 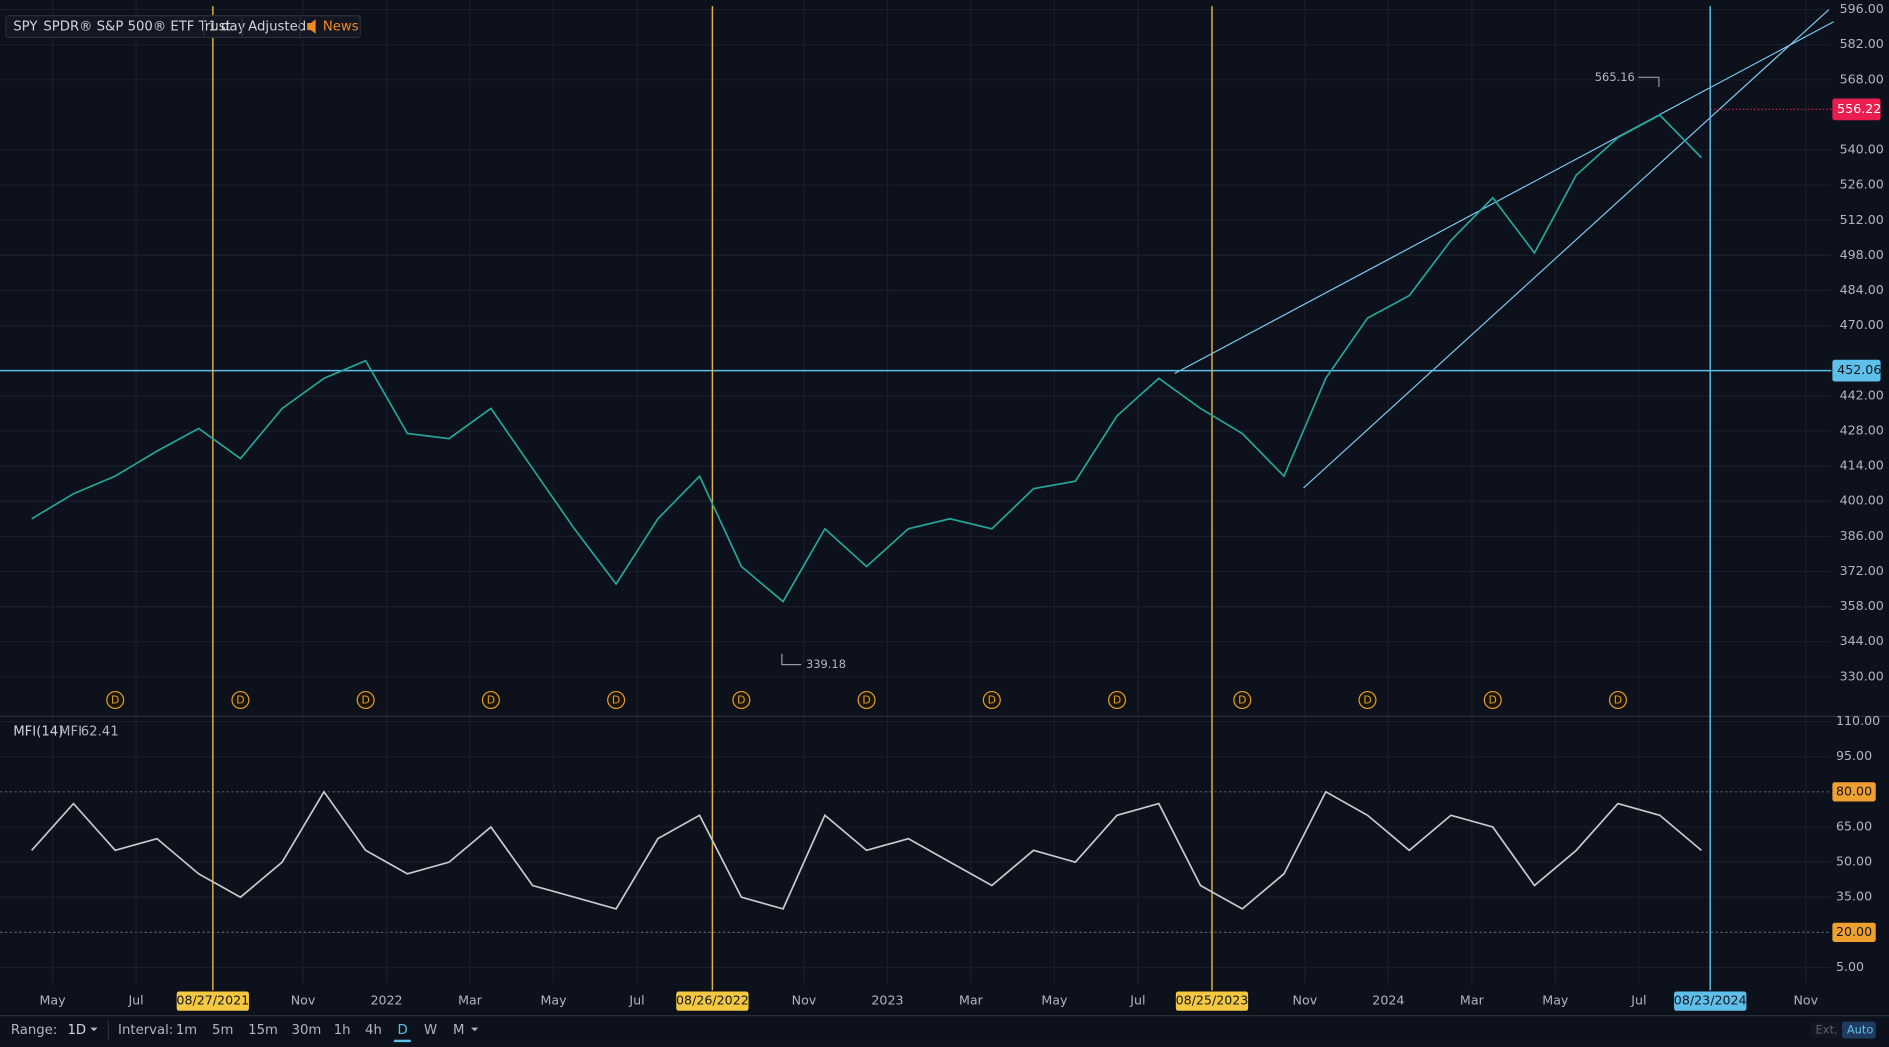 What do you see at coordinates (791, 659) in the screenshot?
I see `low-marker` at bounding box center [791, 659].